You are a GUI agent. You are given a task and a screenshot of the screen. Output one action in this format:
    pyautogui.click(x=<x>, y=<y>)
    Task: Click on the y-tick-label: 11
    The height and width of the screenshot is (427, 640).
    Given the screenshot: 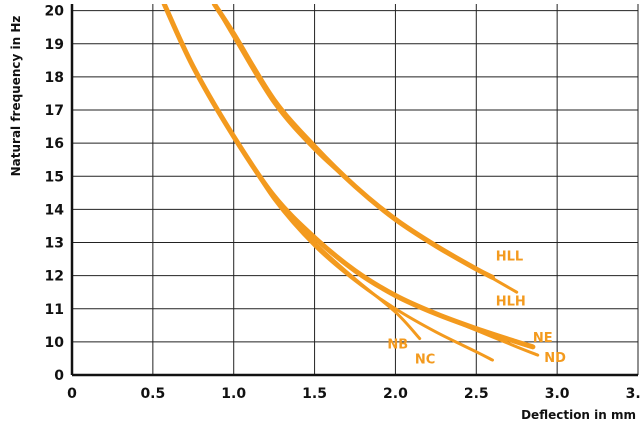 What is the action you would take?
    pyautogui.click(x=54, y=310)
    